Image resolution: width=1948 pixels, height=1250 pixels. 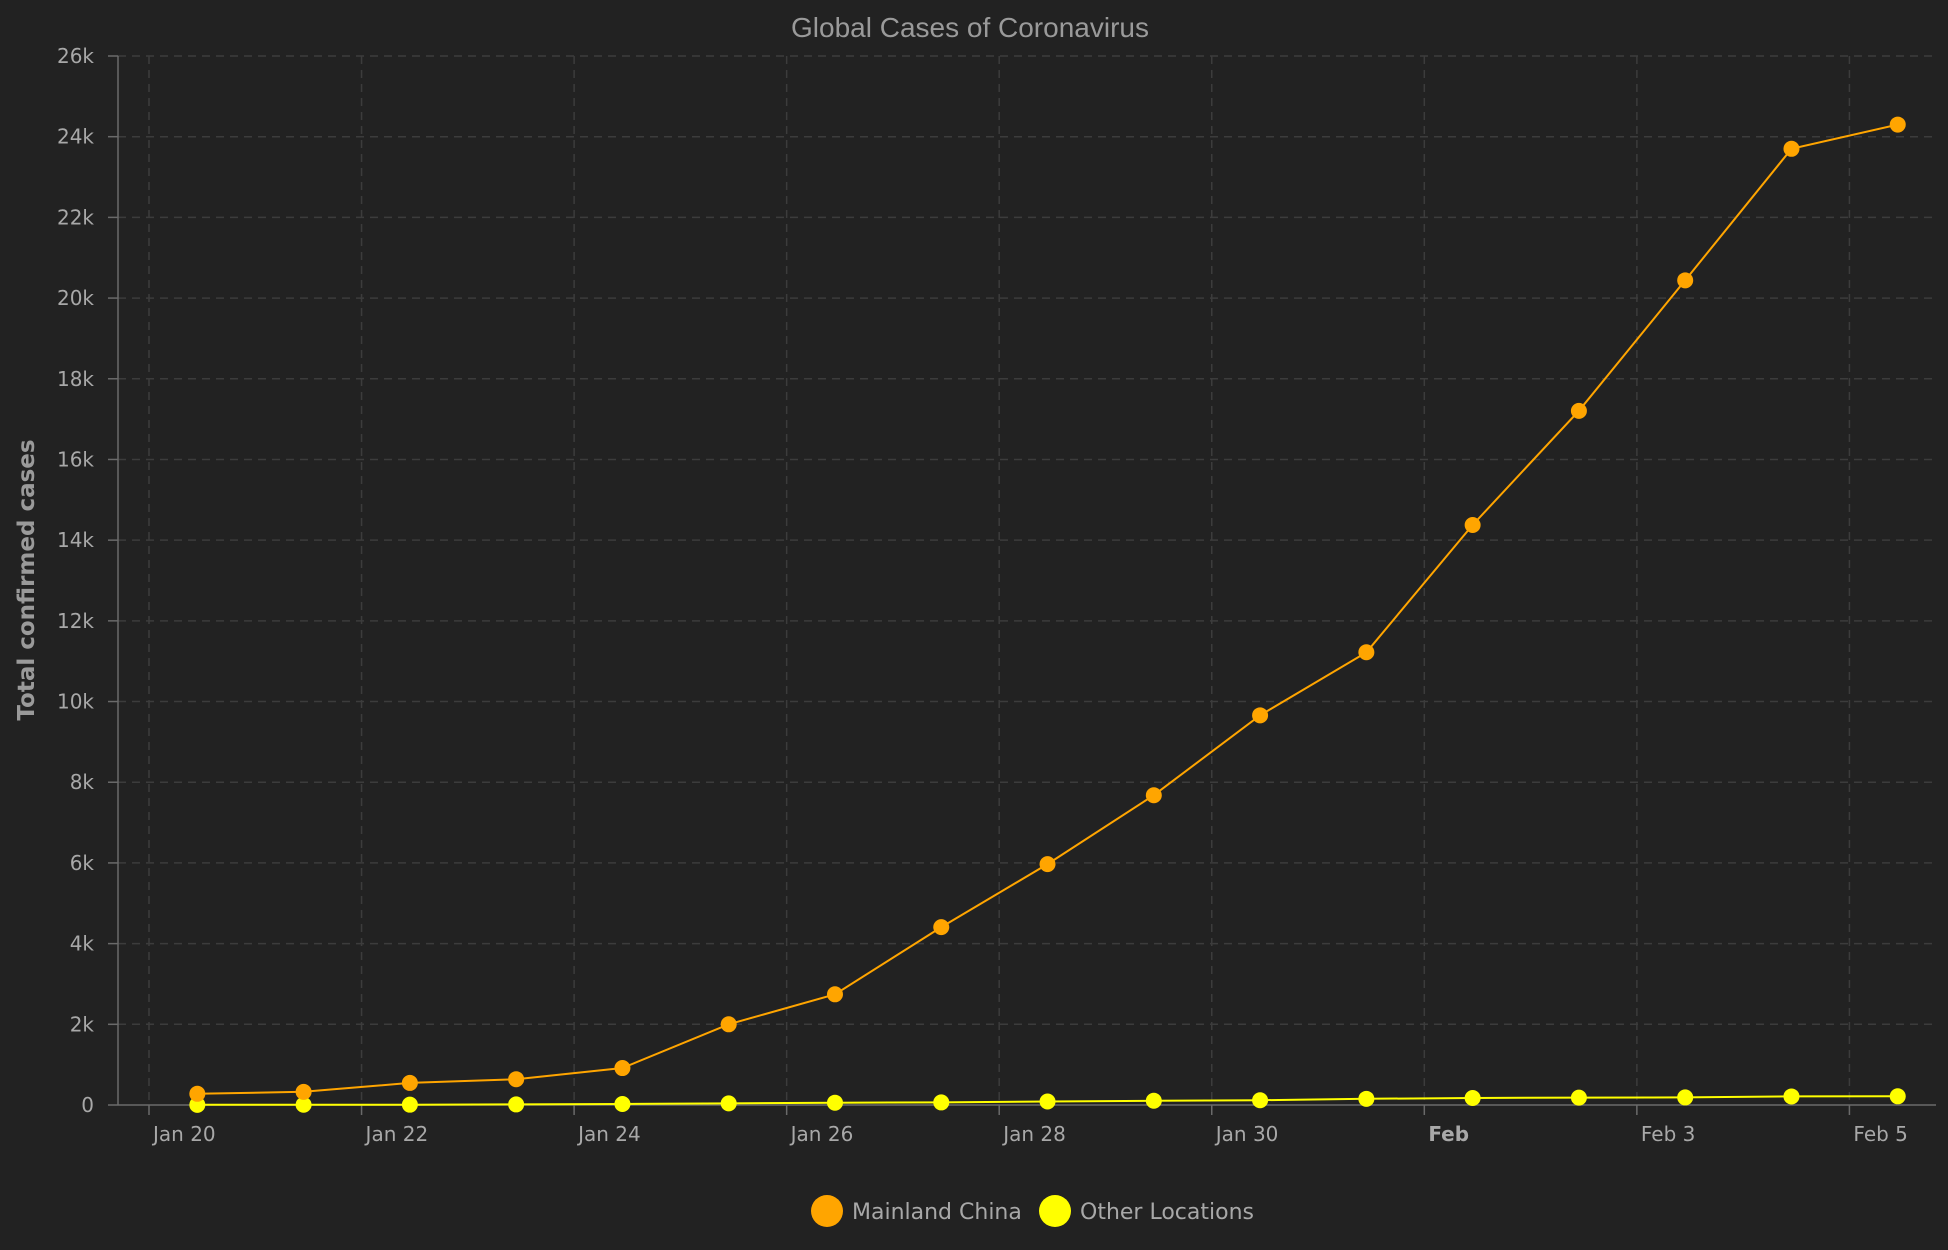 I want to click on x-tick-label: Jan 20, so click(x=183, y=1134).